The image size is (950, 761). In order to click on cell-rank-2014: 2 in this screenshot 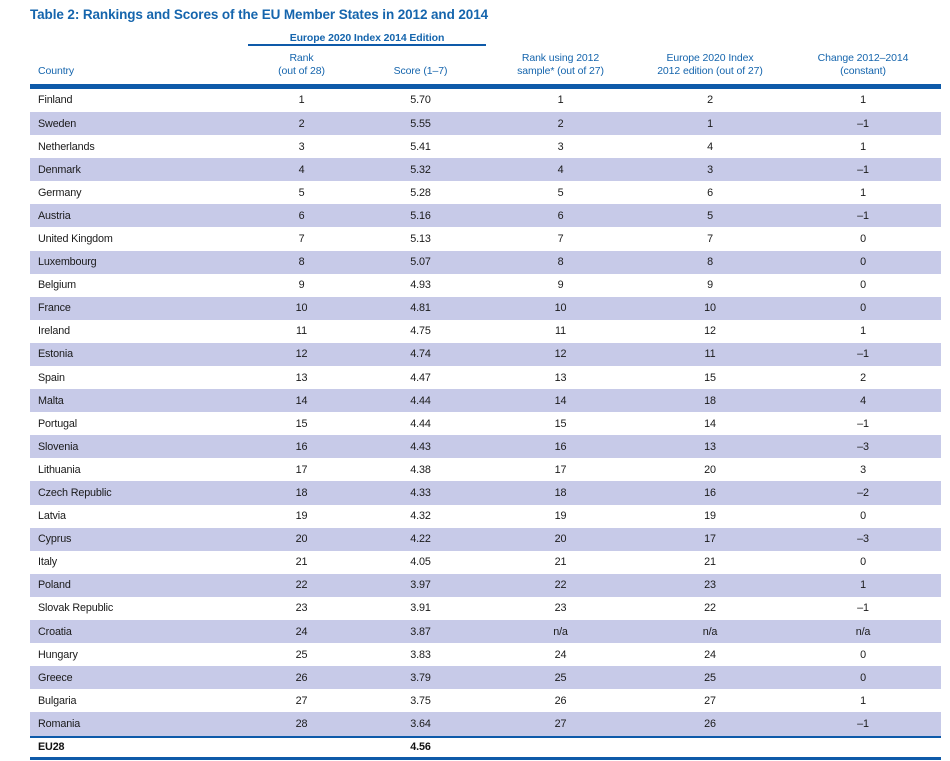, I will do `click(301, 123)`.